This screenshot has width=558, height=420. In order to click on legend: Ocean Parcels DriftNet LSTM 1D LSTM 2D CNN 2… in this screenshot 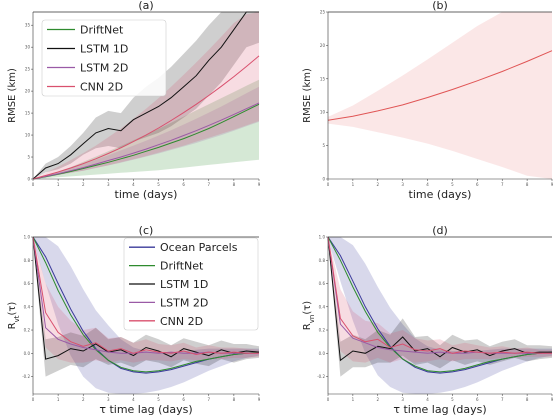, I will do `click(191, 284)`.